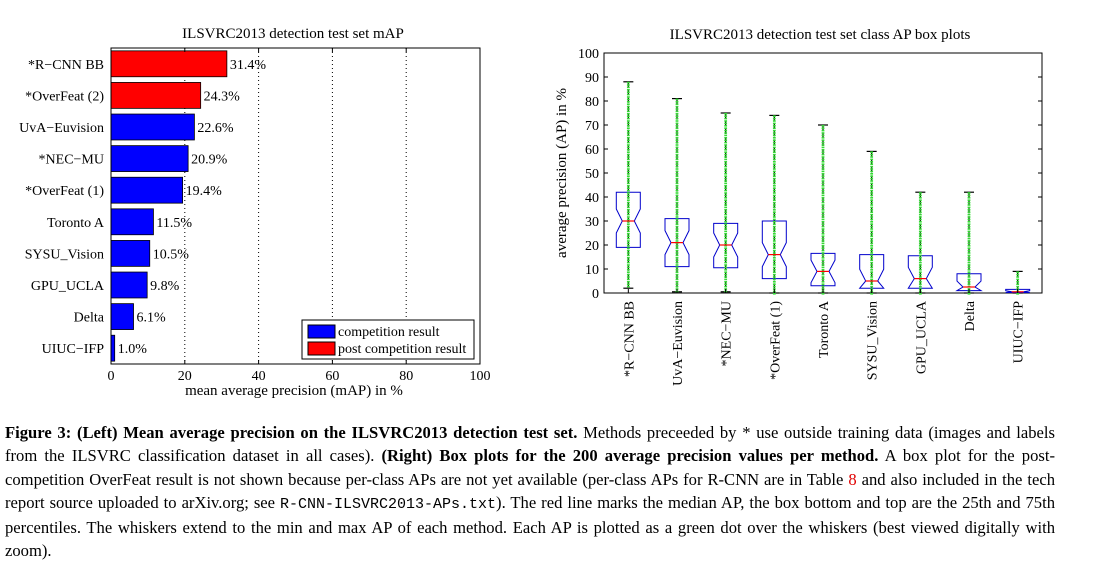 The height and width of the screenshot is (569, 1108). Describe the element at coordinates (133, 349) in the screenshot. I see `bar-value-label-uiuc-ifp: 1.0%` at that location.